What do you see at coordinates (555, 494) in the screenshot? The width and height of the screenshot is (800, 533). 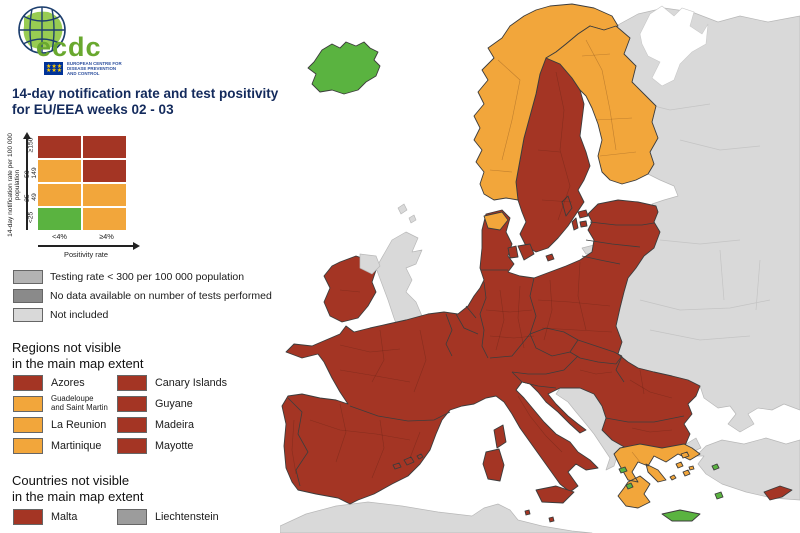 I see `map-region-sicily` at bounding box center [555, 494].